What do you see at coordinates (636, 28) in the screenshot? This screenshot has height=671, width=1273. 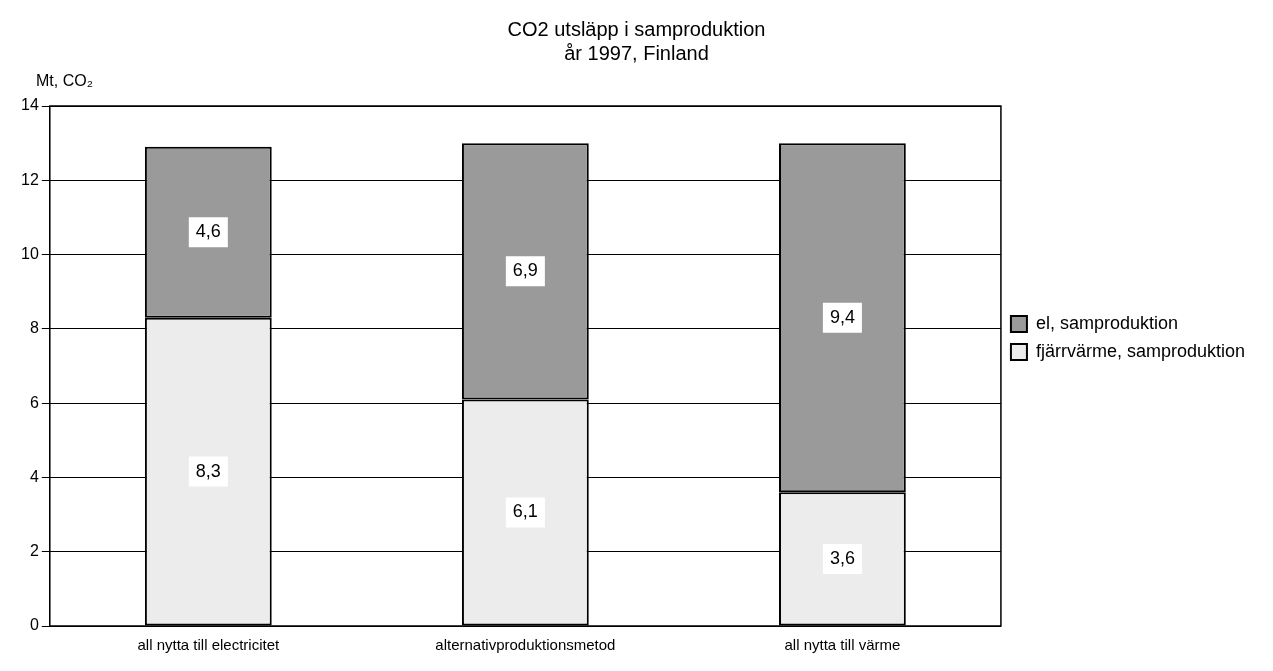 I see `chart-title: CO2 utsläpp i samproduktion` at bounding box center [636, 28].